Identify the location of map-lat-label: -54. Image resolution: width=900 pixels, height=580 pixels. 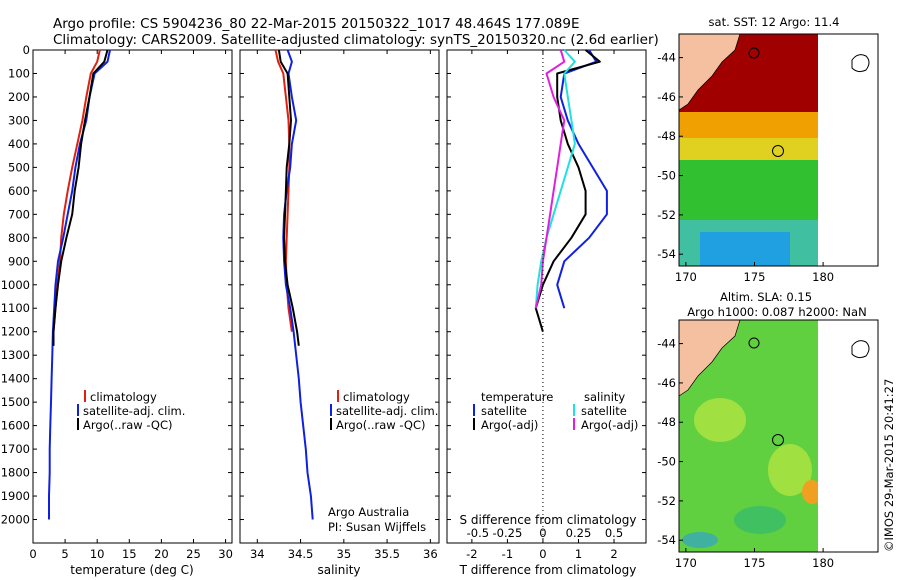
(666, 254).